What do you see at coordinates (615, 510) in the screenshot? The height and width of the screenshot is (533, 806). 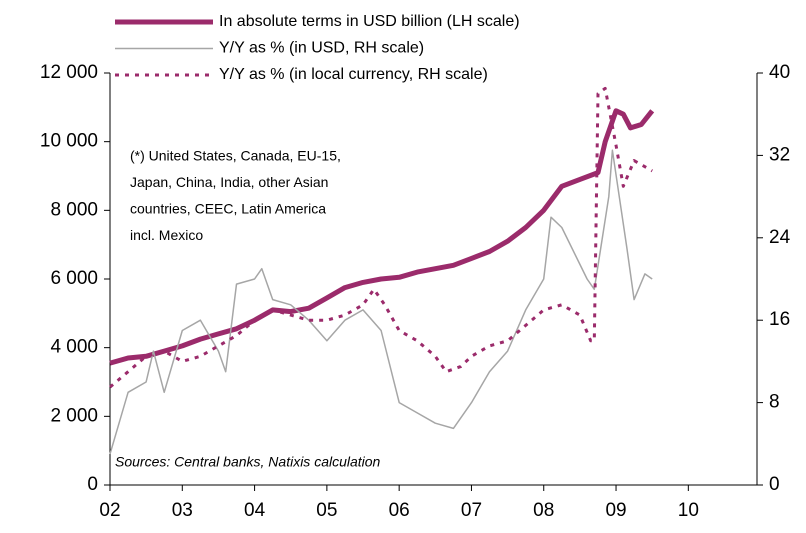 I see `x-tick-label: 09` at bounding box center [615, 510].